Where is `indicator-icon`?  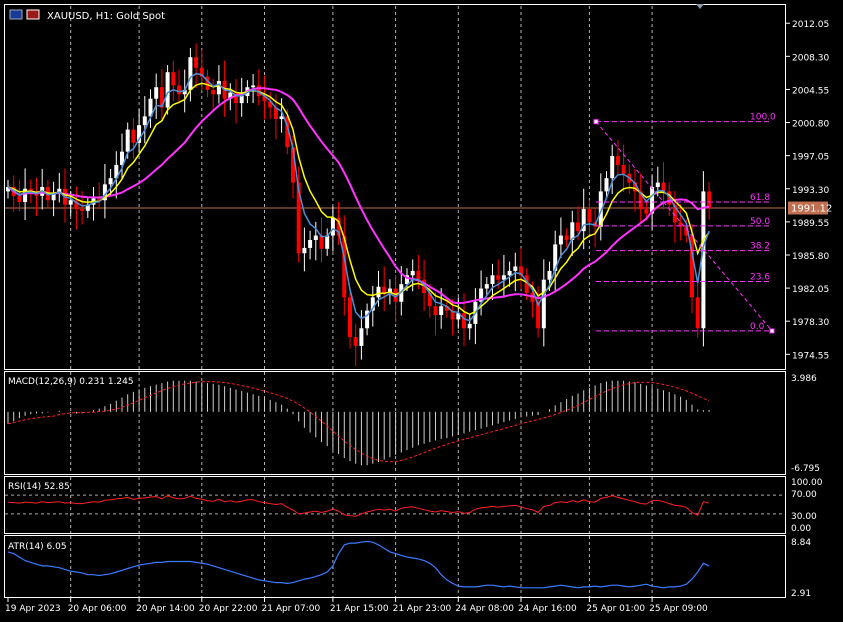
indicator-icon is located at coordinates (33, 14).